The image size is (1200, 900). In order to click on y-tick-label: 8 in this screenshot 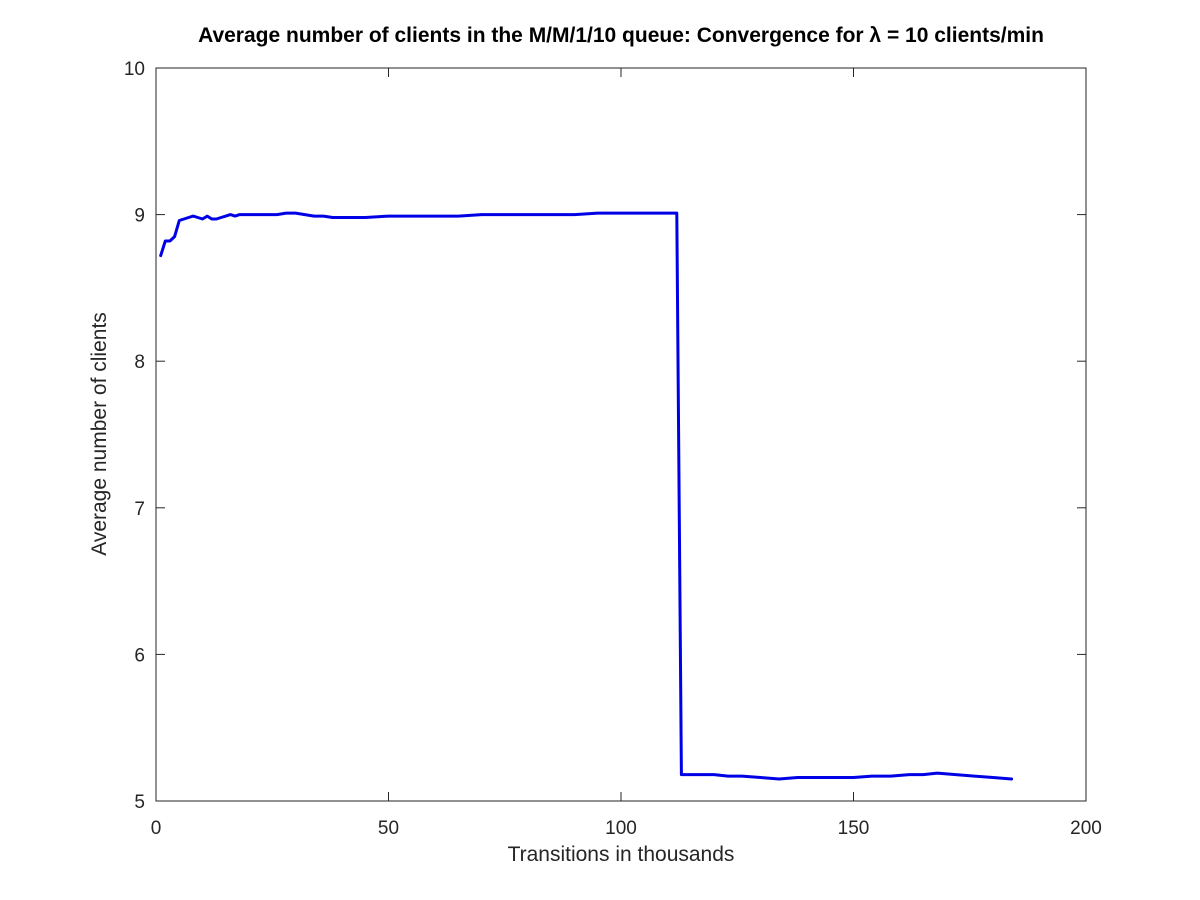, I will do `click(139, 362)`.